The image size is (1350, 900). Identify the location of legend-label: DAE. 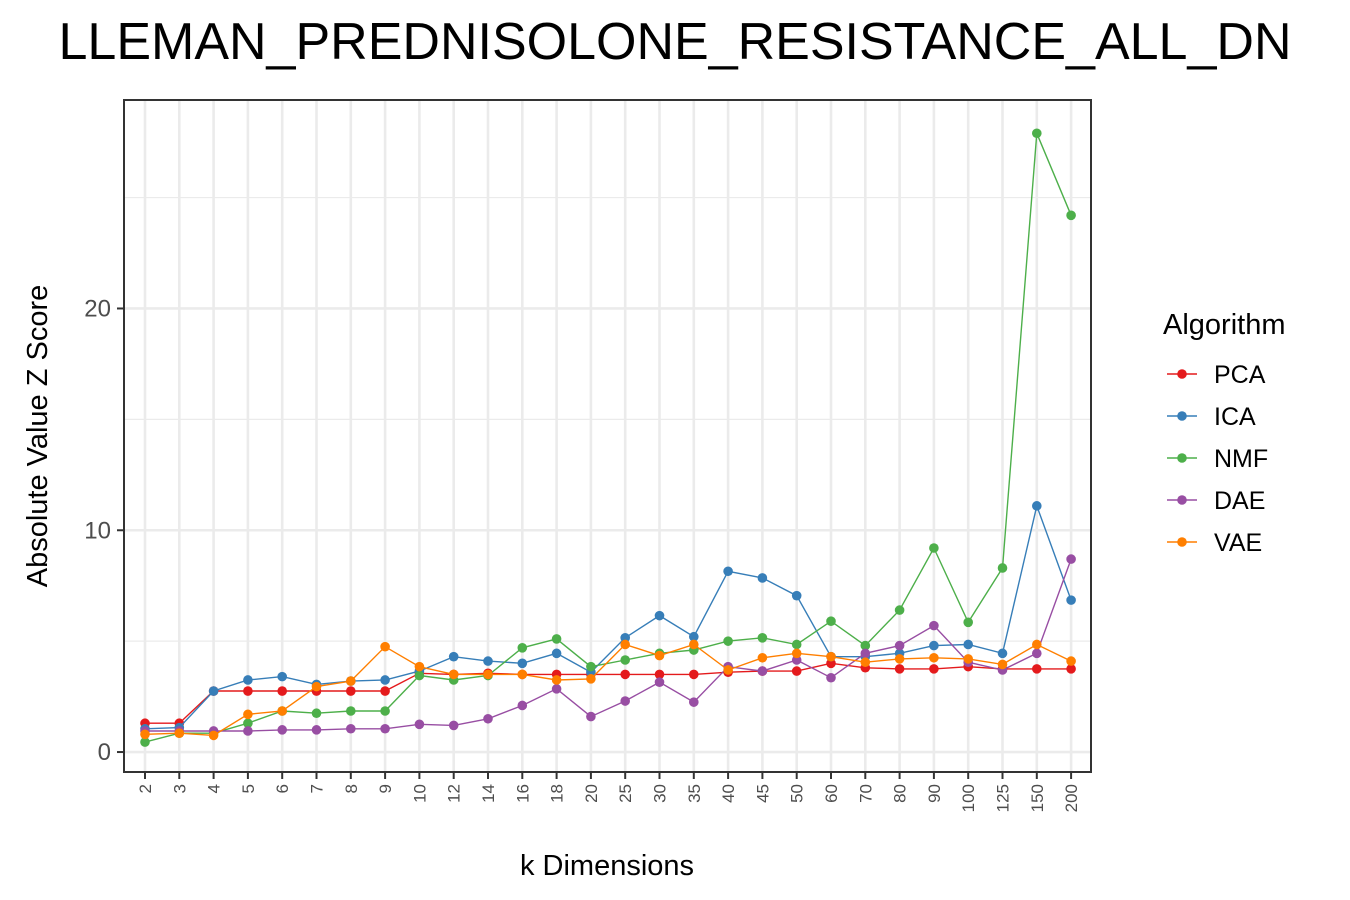
(1239, 501).